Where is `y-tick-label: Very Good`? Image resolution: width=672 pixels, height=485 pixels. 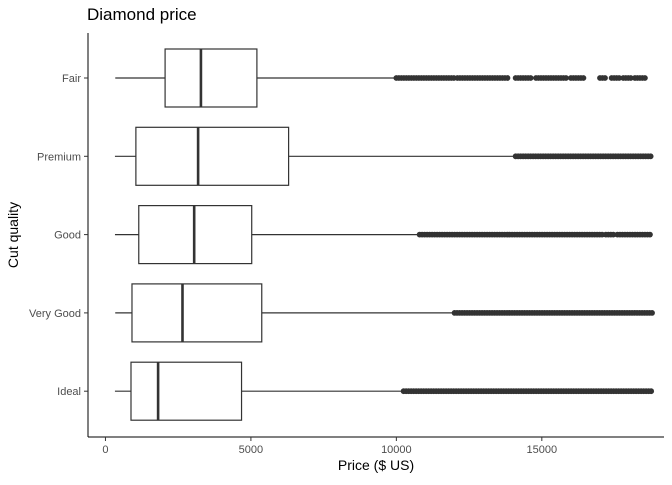 y-tick-label: Very Good is located at coordinates (55, 314).